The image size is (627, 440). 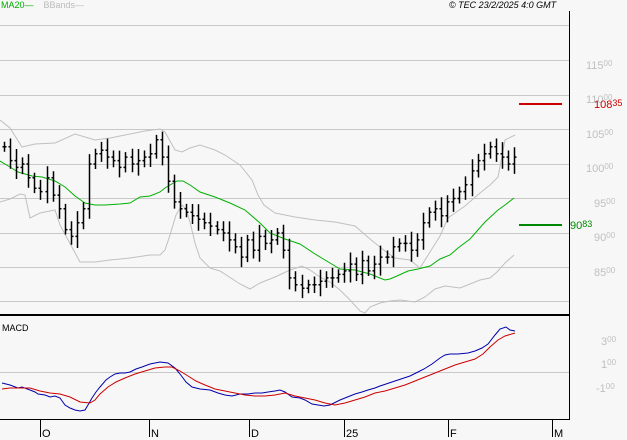 What do you see at coordinates (46, 434) in the screenshot?
I see `svg-text: O` at bounding box center [46, 434].